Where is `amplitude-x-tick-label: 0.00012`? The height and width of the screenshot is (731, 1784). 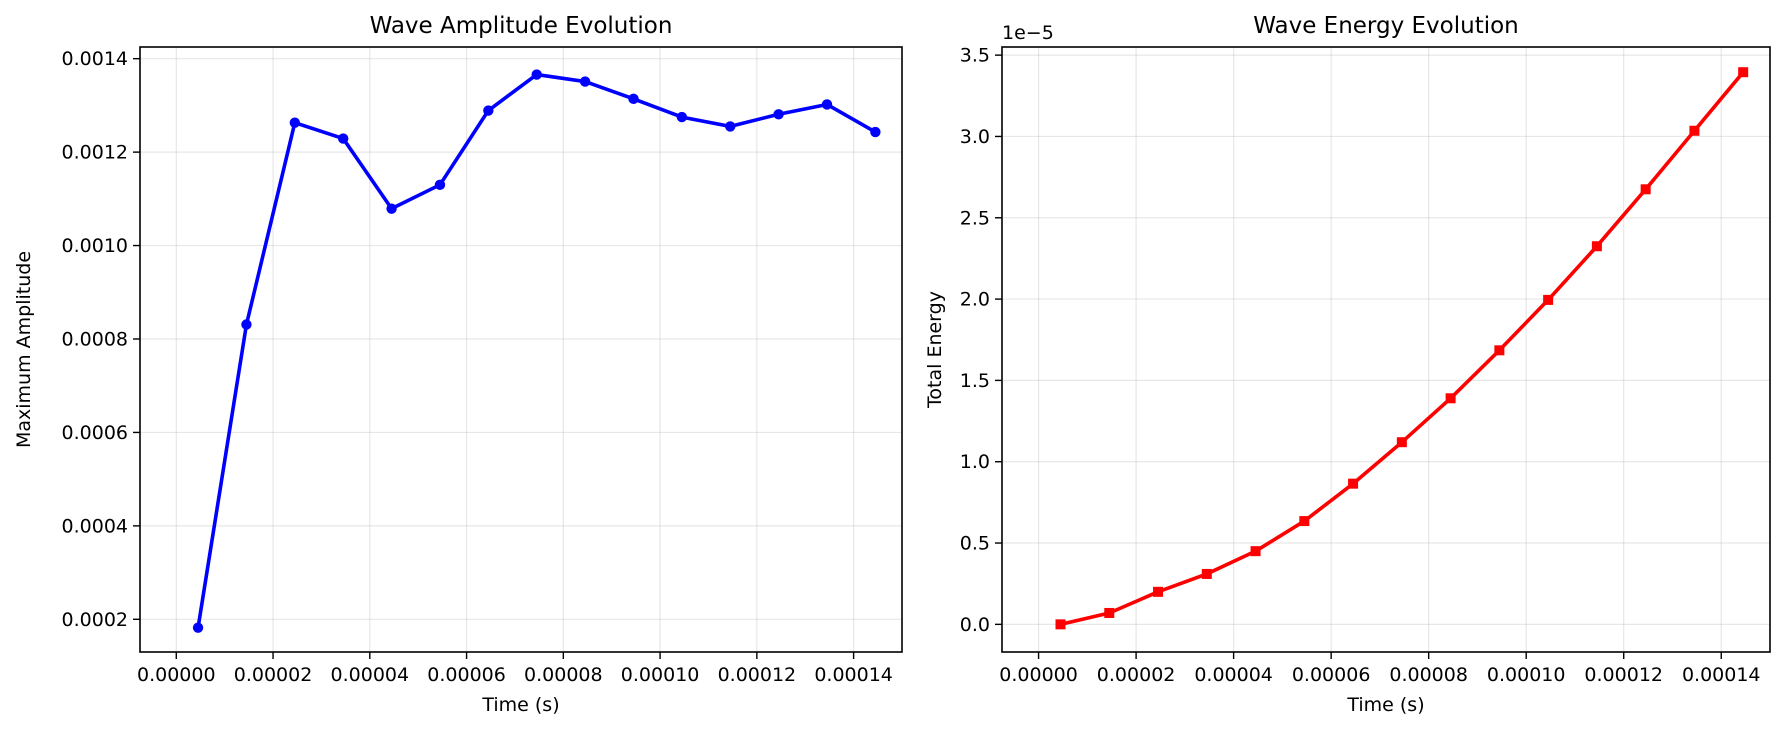
amplitude-x-tick-label: 0.00012 is located at coordinates (757, 675).